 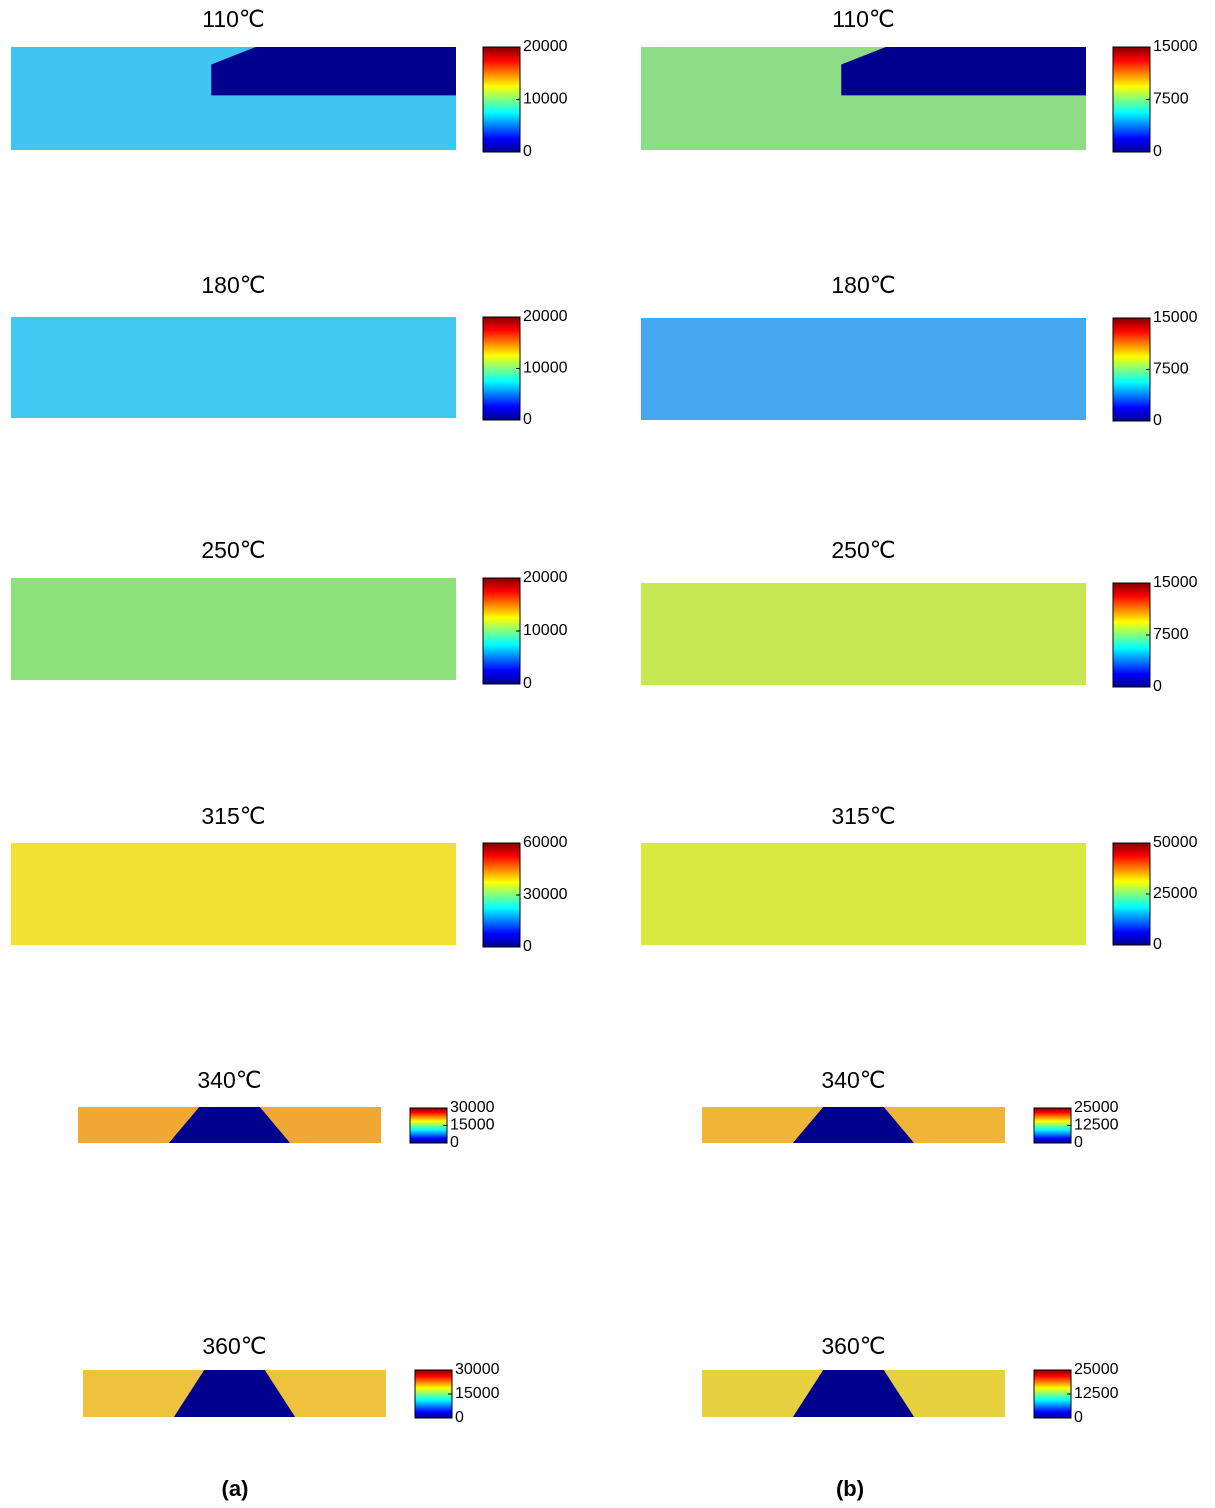 What do you see at coordinates (545, 842) in the screenshot?
I see `colorbar-tick-label: 60000` at bounding box center [545, 842].